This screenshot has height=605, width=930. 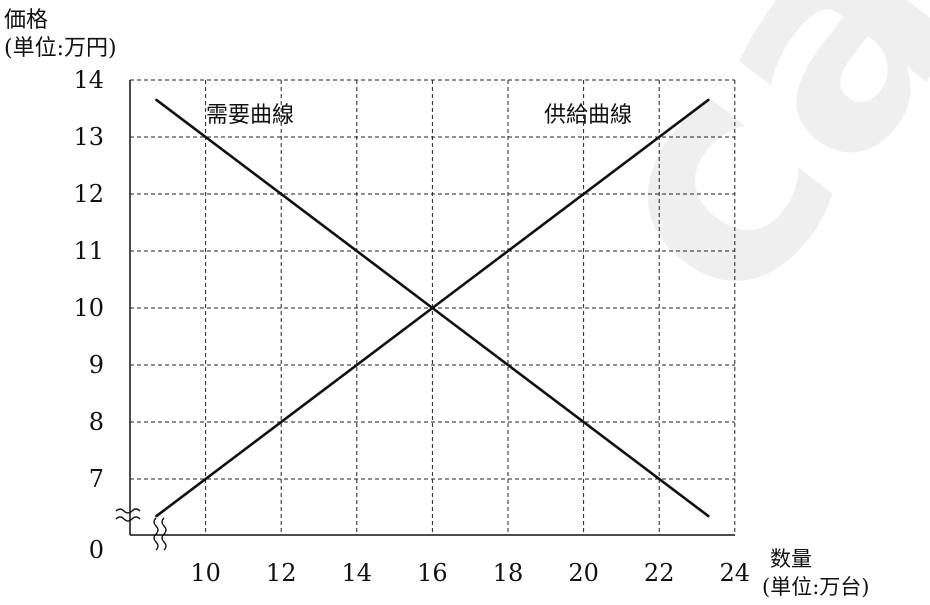 I want to click on y-tick-label-8: 8, so click(x=96, y=422).